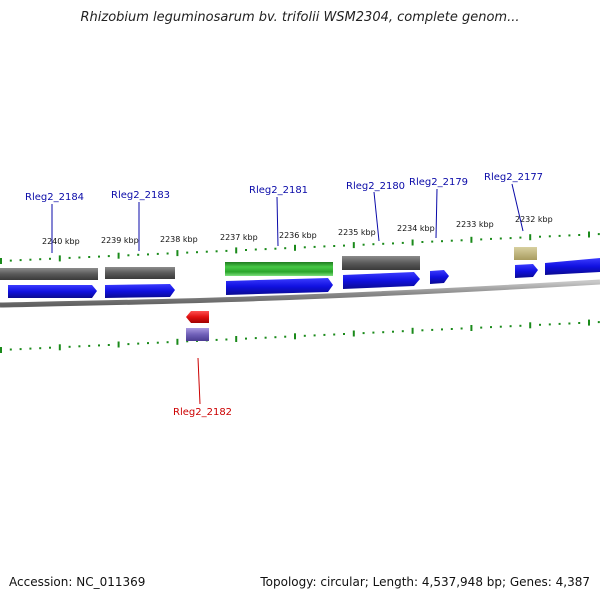 The height and width of the screenshot is (600, 600). Describe the element at coordinates (61, 241) in the screenshot. I see `kbp-label: 2240 kbp` at that location.